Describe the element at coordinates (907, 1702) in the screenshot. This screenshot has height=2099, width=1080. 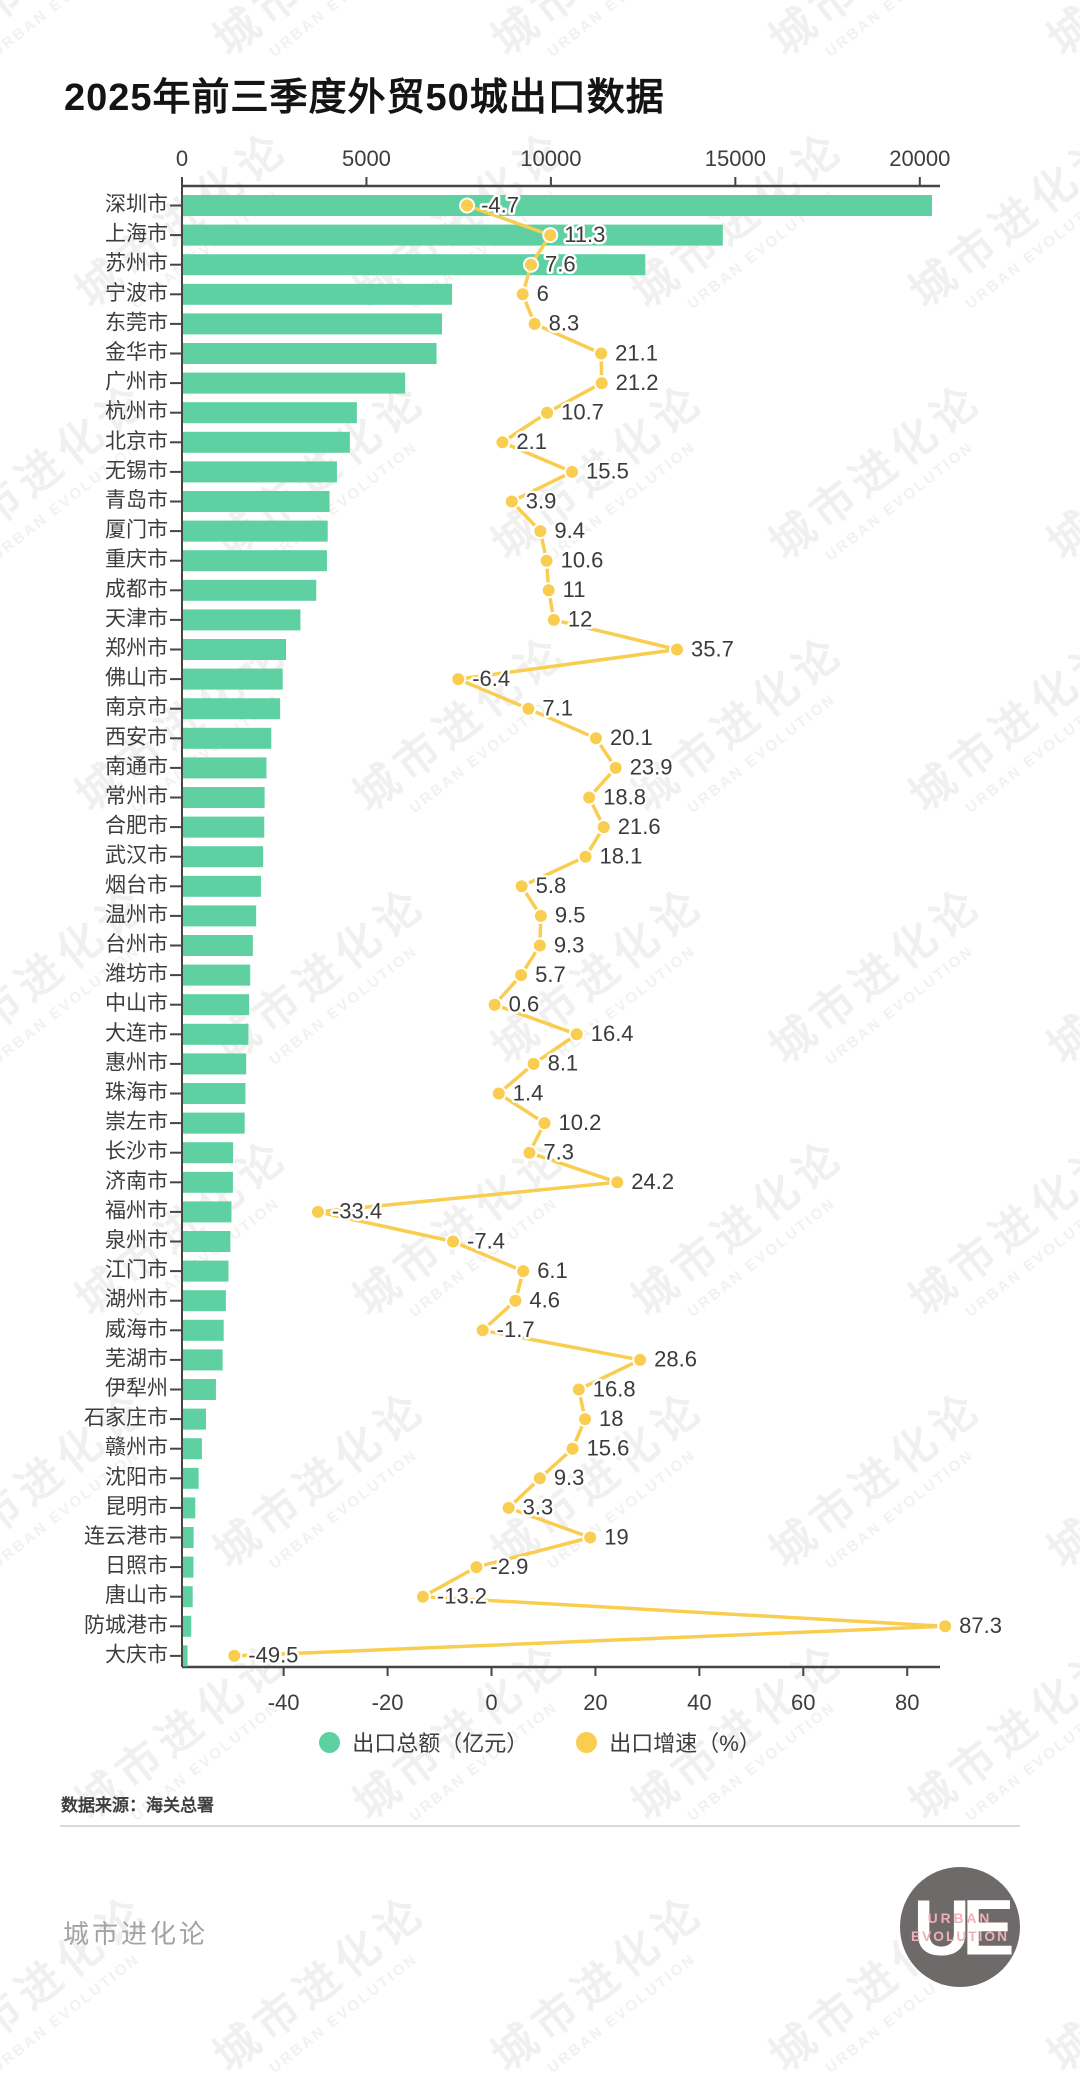
I see `bottom-axis-tick-label: 80` at that location.